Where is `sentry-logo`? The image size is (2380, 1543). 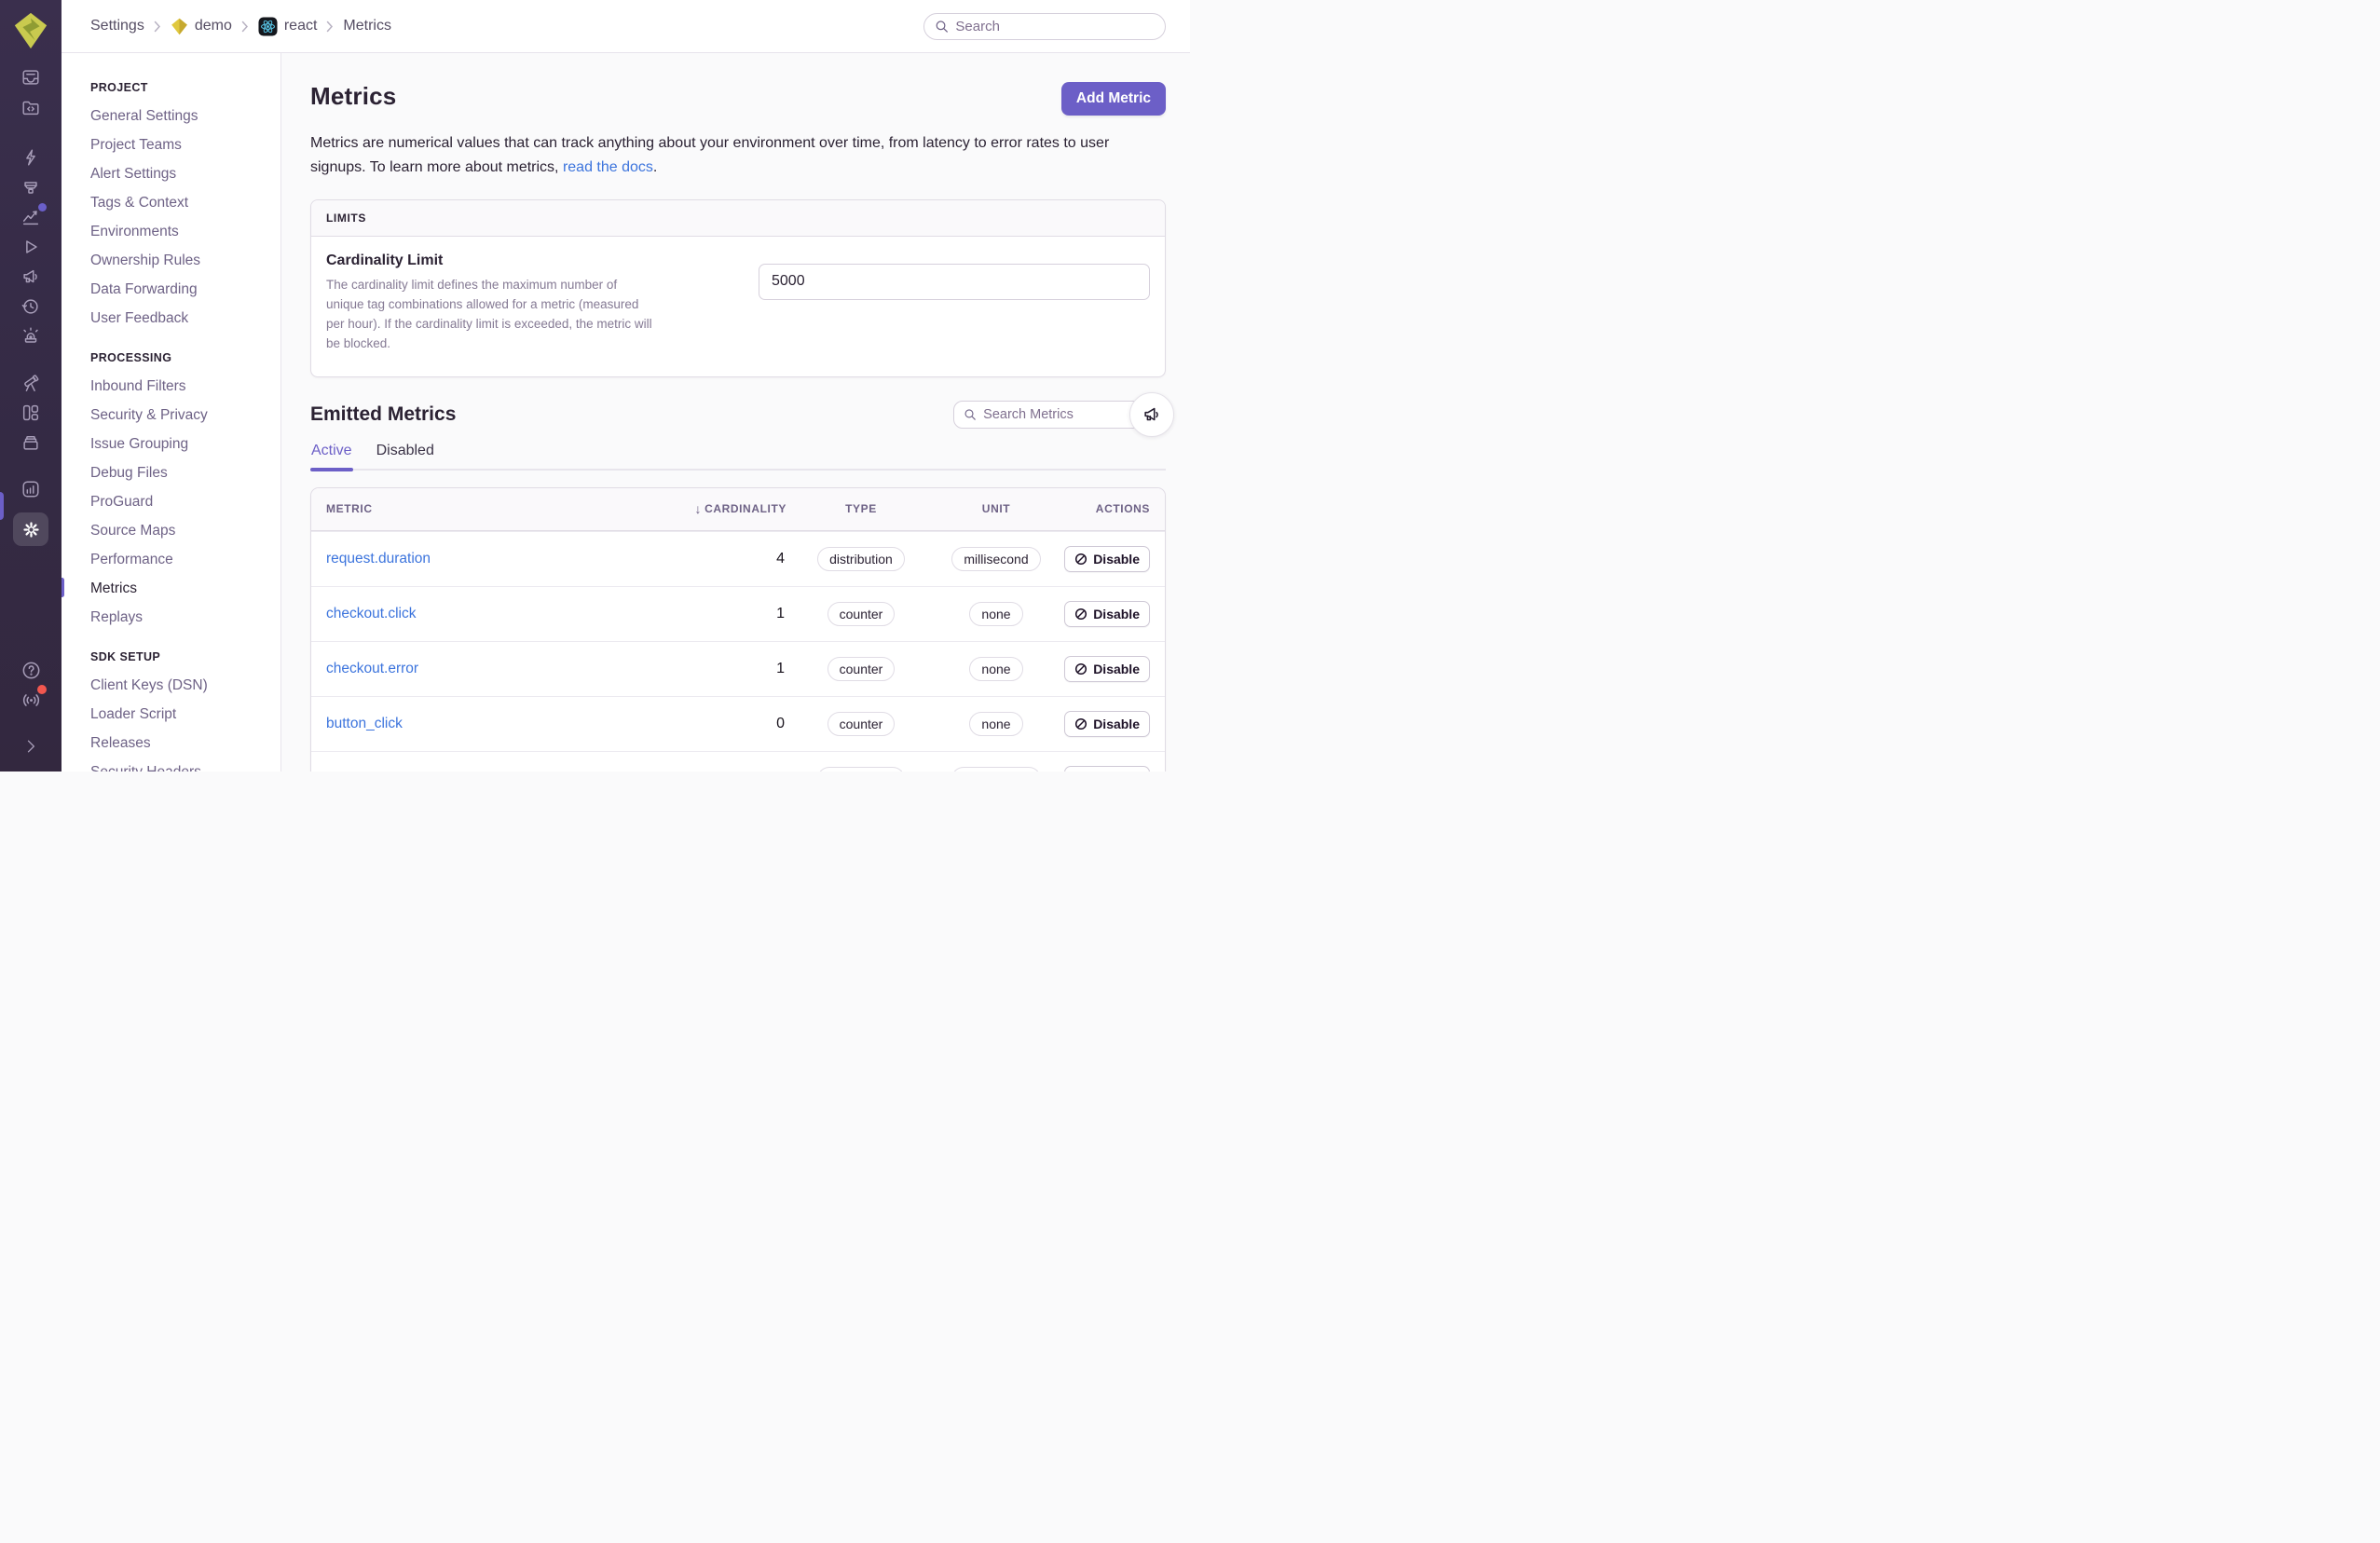
sentry-logo is located at coordinates (30, 30).